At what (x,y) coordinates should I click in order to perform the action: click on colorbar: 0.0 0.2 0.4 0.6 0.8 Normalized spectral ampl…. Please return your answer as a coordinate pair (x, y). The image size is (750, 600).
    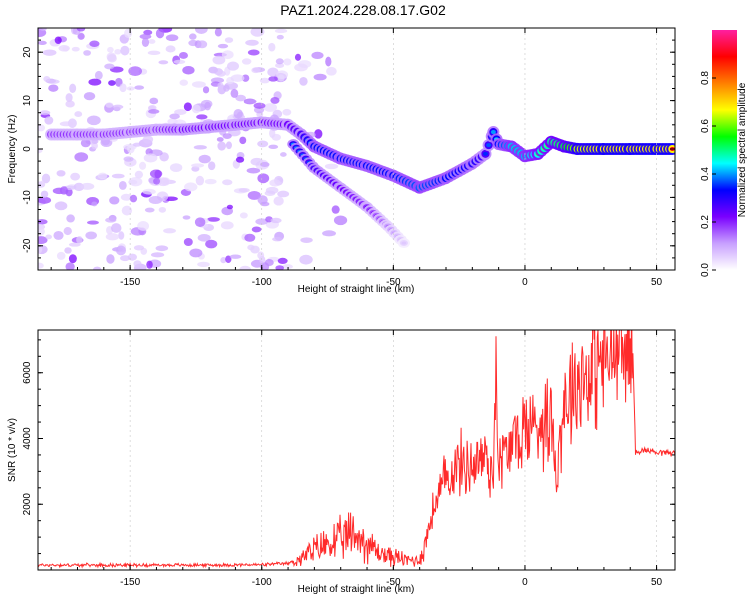
    Looking at the image, I should click on (724, 153).